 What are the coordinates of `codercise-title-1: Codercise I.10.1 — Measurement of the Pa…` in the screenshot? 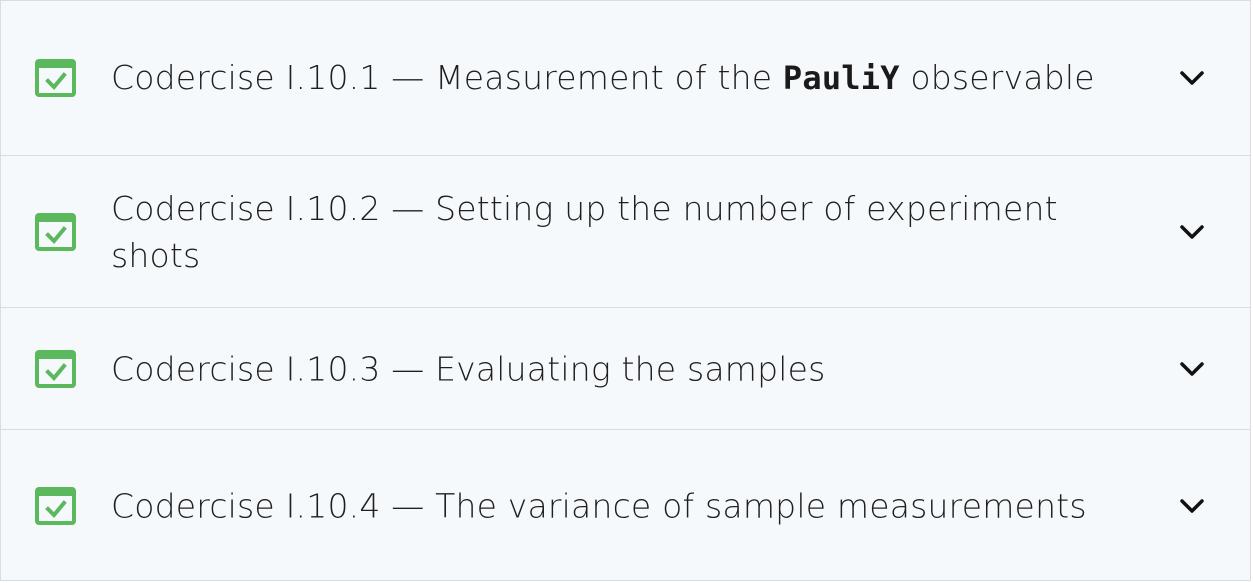 It's located at (603, 77).